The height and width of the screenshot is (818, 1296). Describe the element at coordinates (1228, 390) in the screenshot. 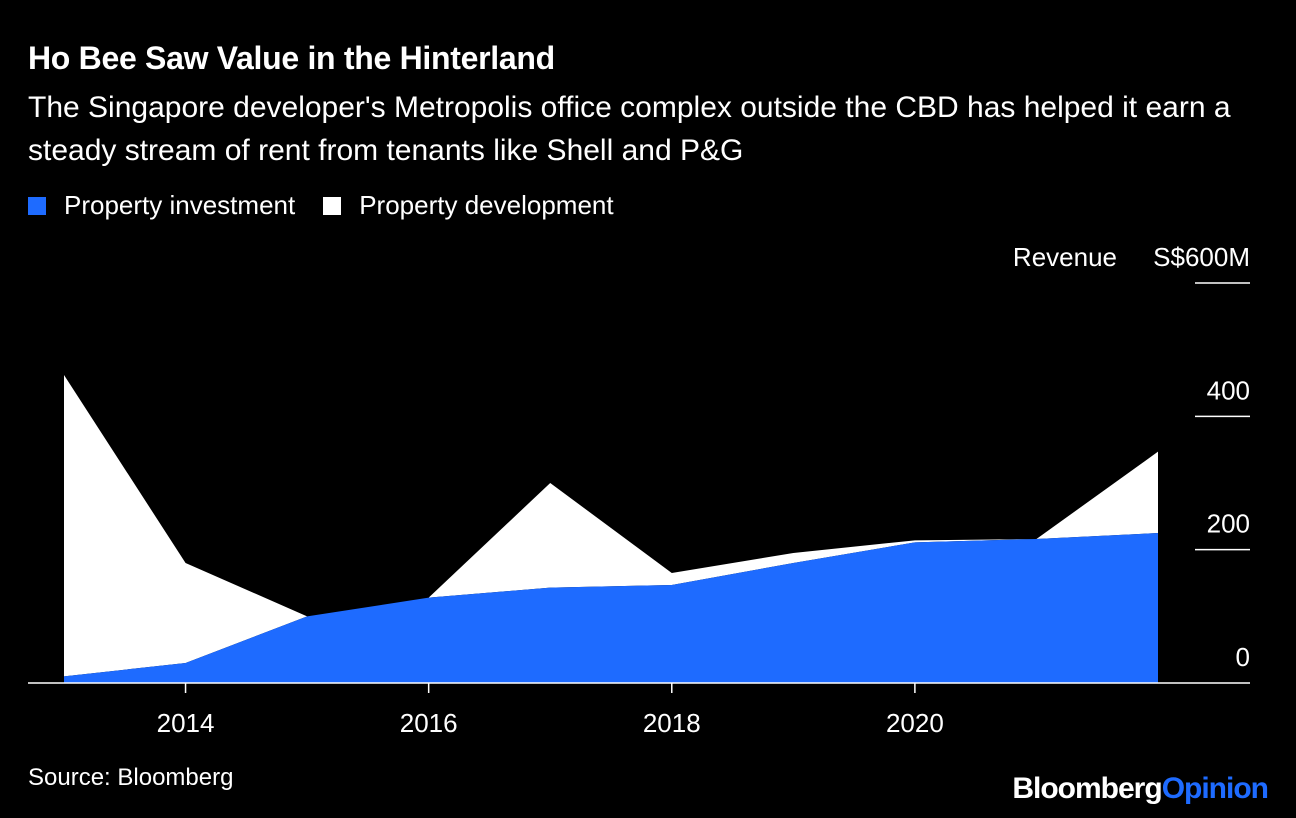

I see `y-tick-label-400: 400` at that location.